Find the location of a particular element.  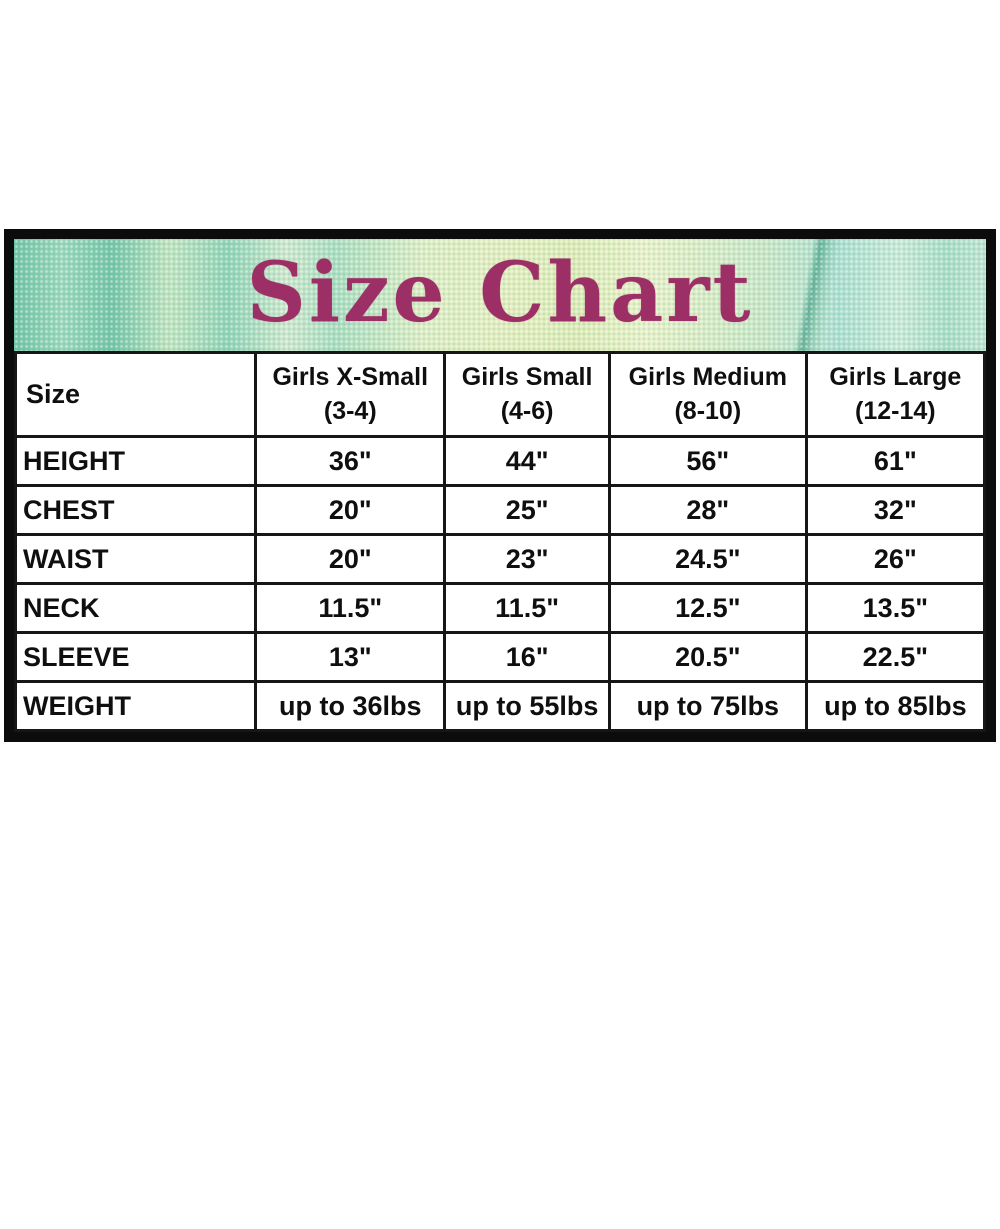

cell-chest-medium: 28" is located at coordinates (707, 510).